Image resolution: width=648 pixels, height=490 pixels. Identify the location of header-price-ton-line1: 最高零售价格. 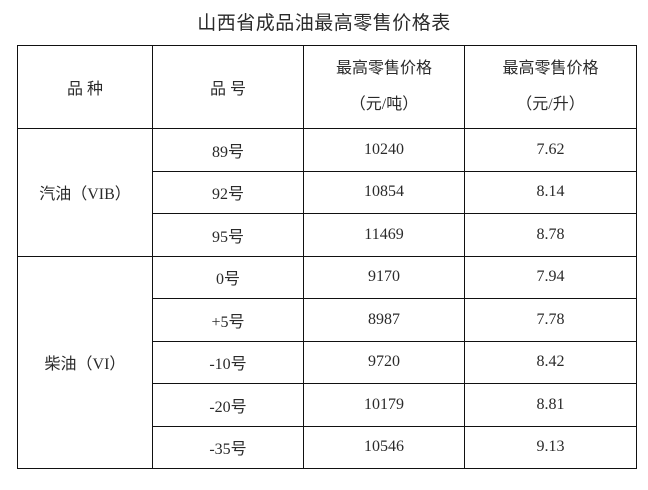
(383, 68).